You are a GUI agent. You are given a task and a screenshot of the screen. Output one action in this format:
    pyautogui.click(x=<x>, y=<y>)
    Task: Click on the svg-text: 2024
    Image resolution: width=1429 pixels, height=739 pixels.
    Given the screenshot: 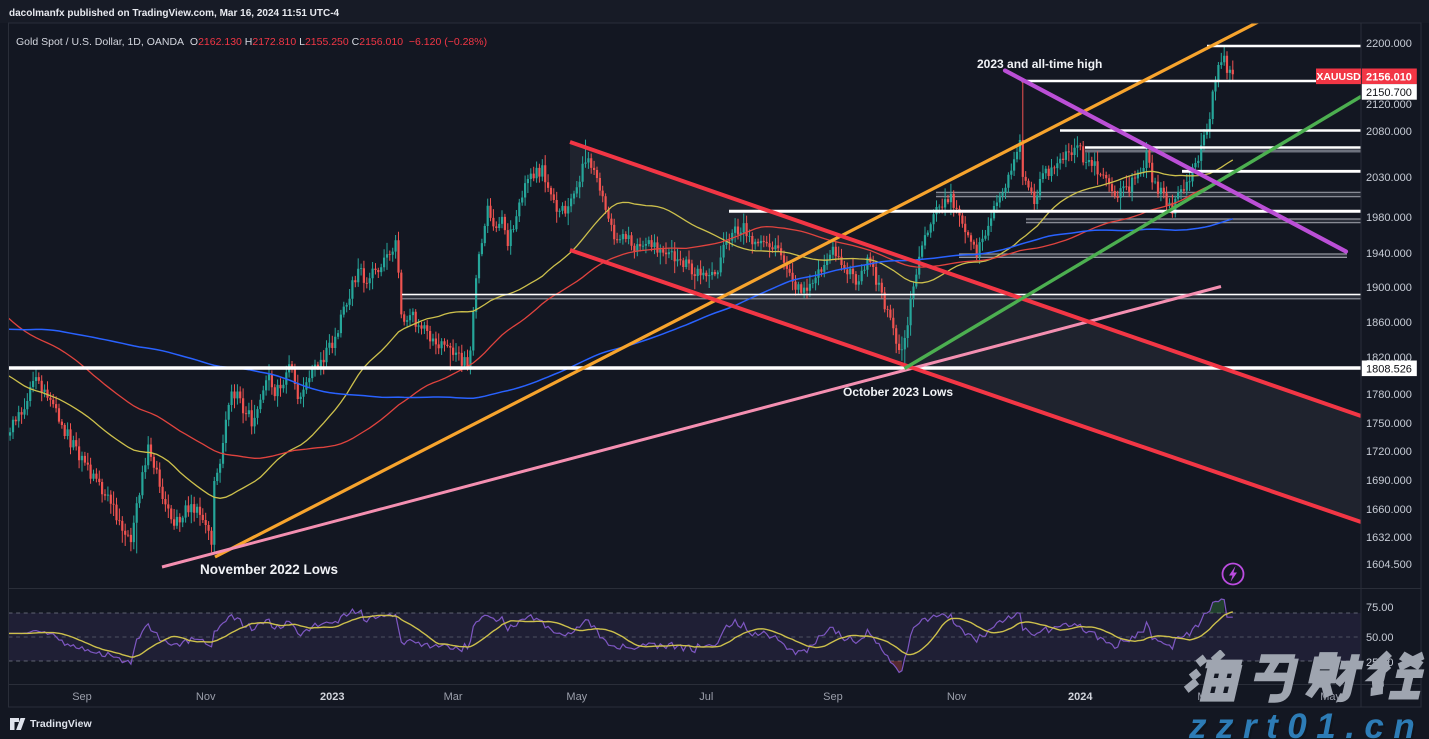 What is the action you would take?
    pyautogui.click(x=1080, y=697)
    